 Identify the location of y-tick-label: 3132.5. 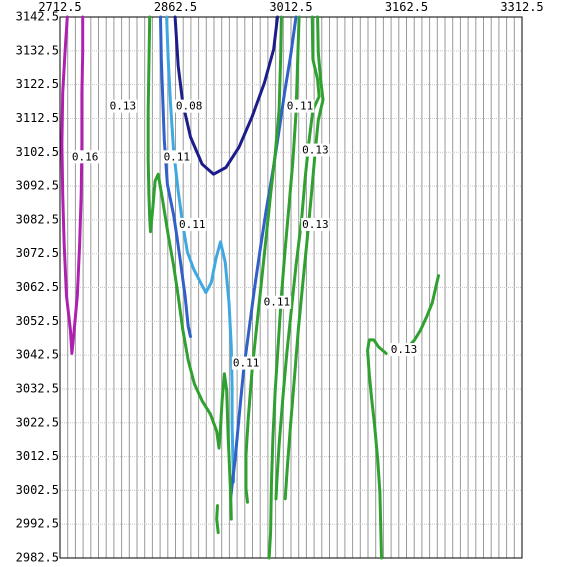
(37, 50).